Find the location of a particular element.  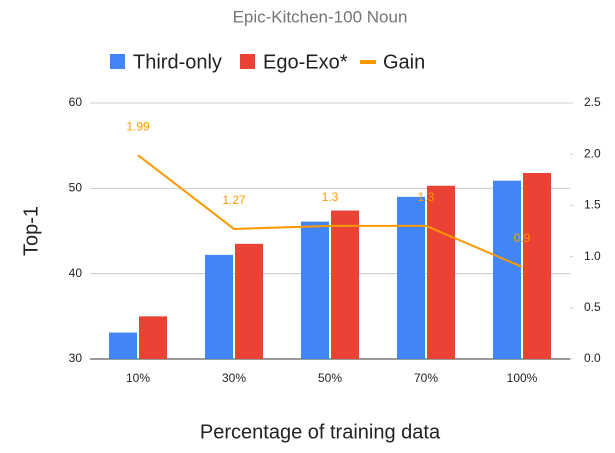

x-tick-label: 50% is located at coordinates (330, 378).